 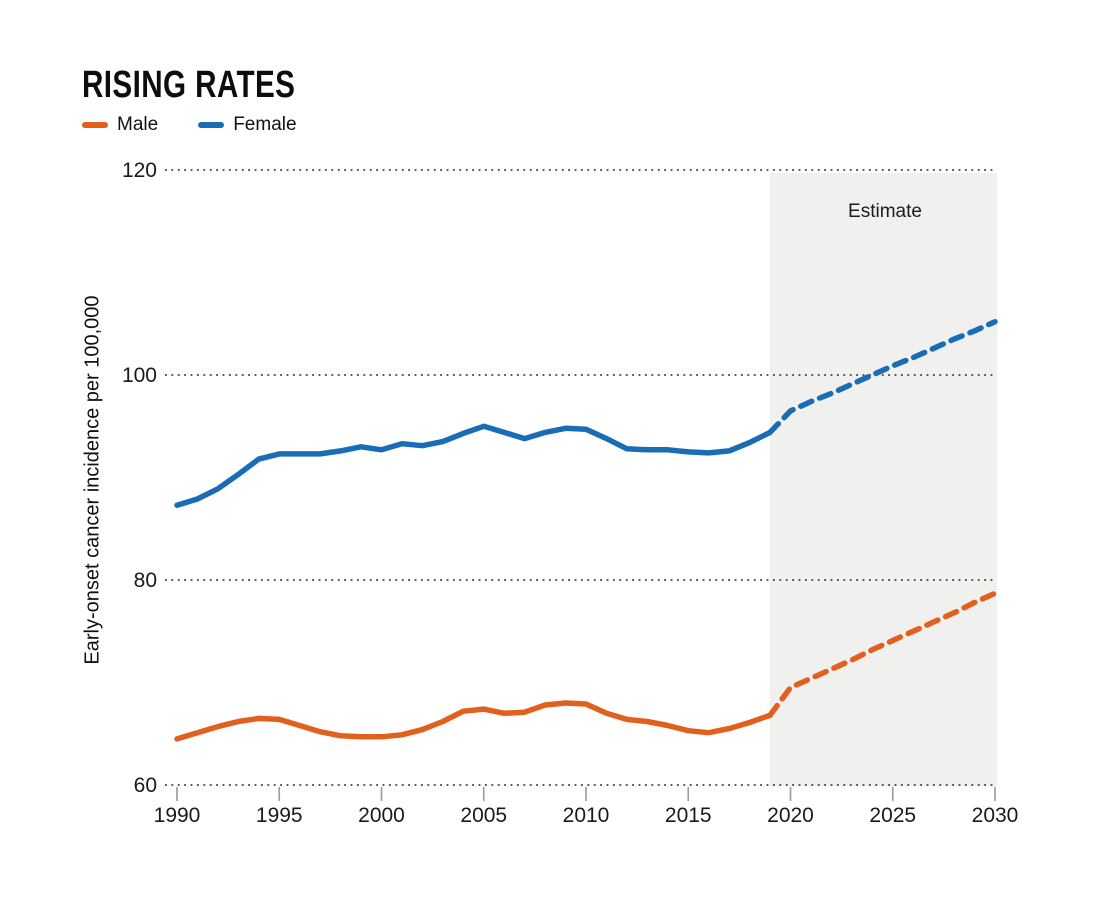 I want to click on series-line-male, so click(x=473, y=721).